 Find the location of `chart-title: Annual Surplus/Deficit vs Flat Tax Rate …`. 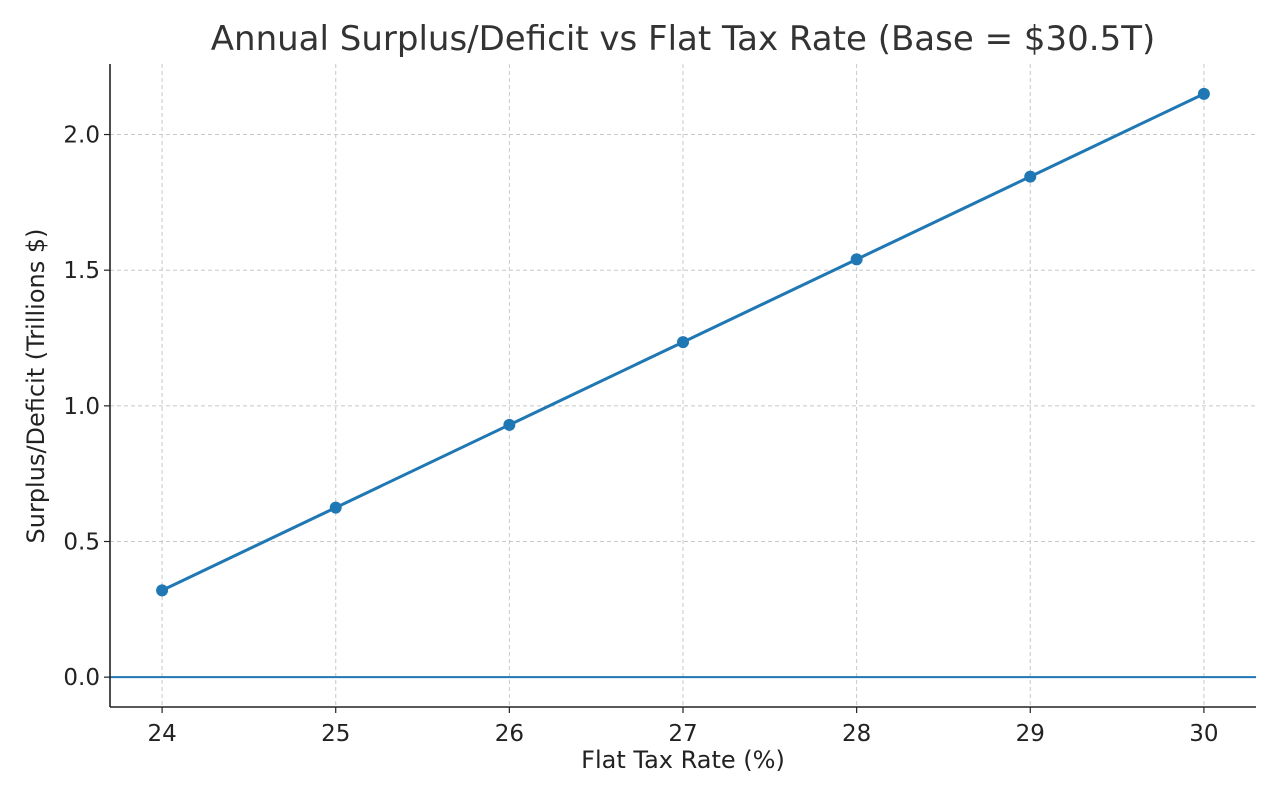

chart-title: Annual Surplus/Deficit vs Flat Tax Rate … is located at coordinates (683, 39).